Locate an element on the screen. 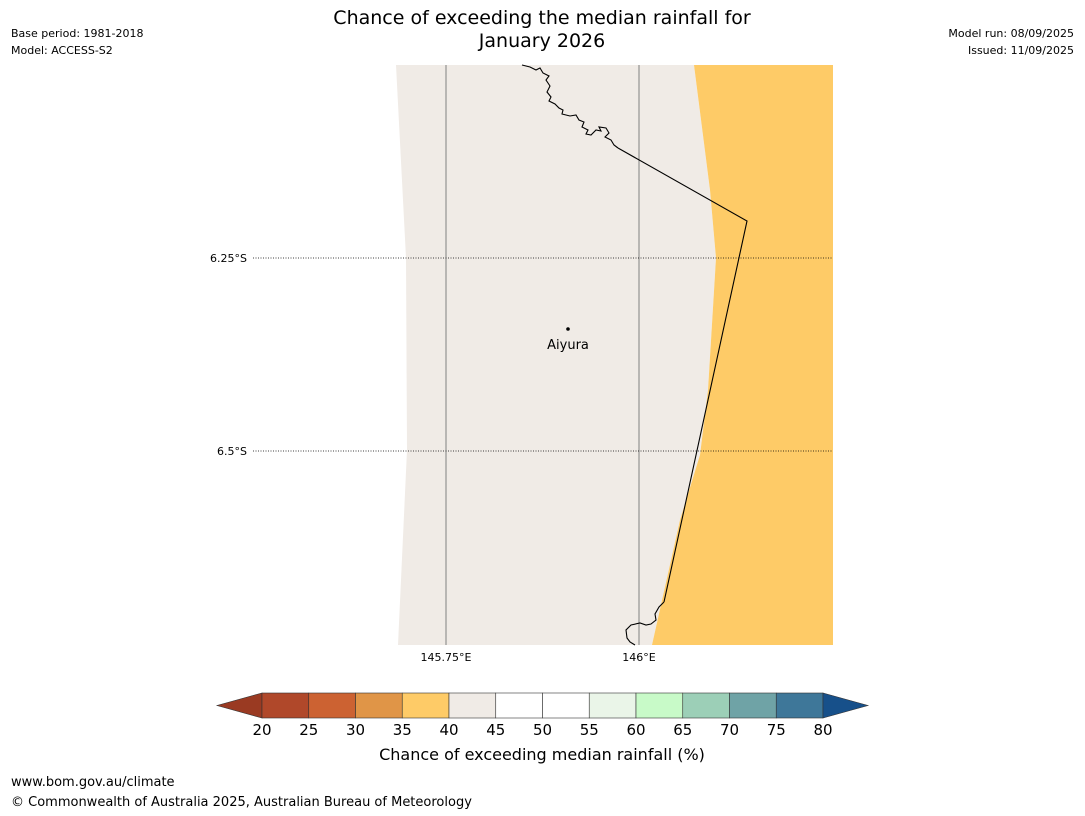 The image size is (1085, 816). colorbar-tick-label: 20 is located at coordinates (261, 730).